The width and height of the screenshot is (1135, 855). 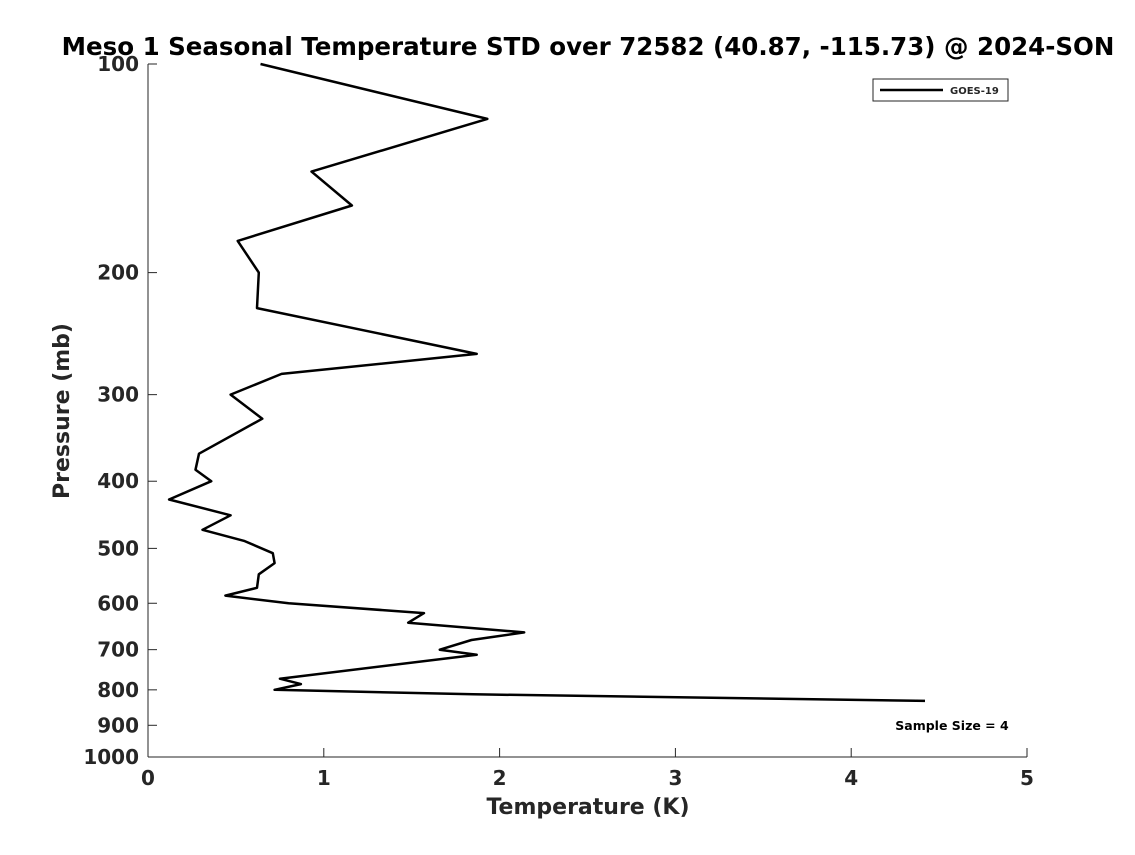 I want to click on y-tick-label: 900, so click(x=118, y=725).